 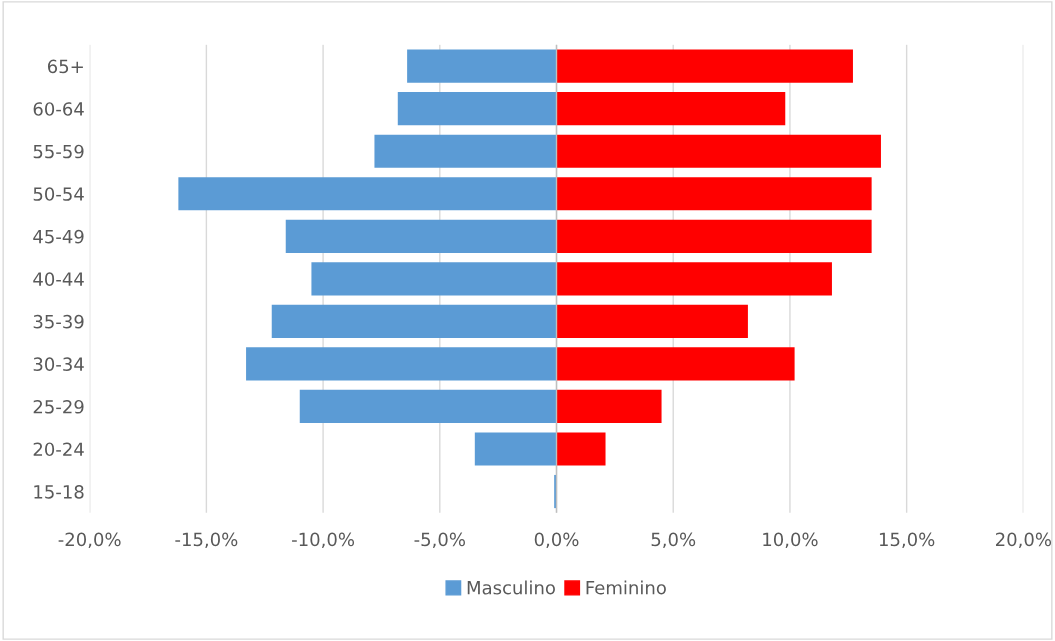 I want to click on y-tick-label: 35-39, so click(x=58, y=321).